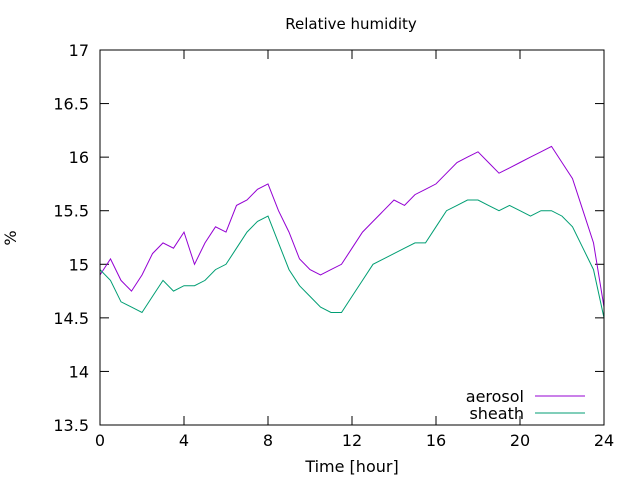  I want to click on y-tick-label: 14, so click(79, 371).